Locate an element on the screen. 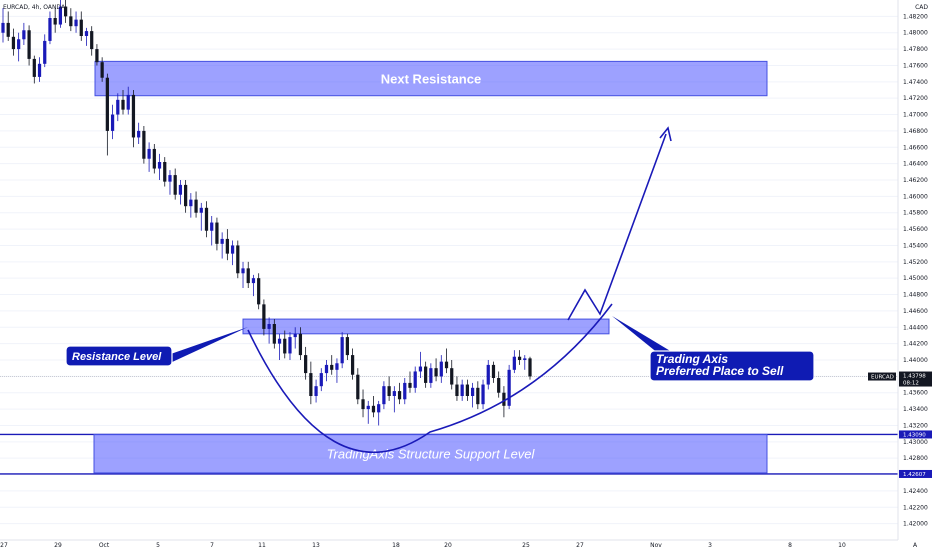 This screenshot has width=932, height=550. x-tick-label: 20 is located at coordinates (448, 545).